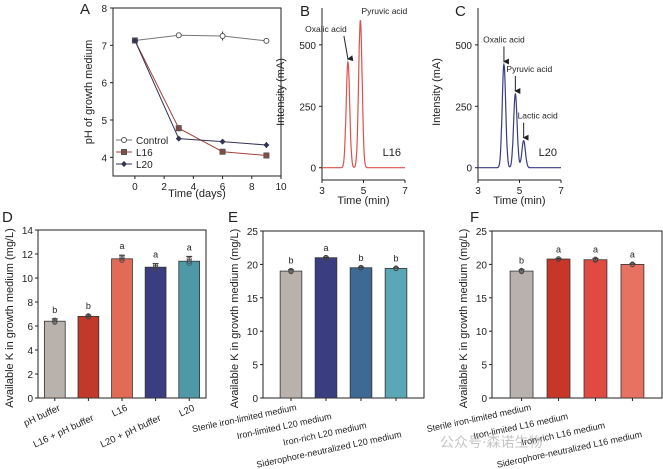  Describe the element at coordinates (363, 201) in the screenshot. I see `x-axis-label: Time (min)` at that location.